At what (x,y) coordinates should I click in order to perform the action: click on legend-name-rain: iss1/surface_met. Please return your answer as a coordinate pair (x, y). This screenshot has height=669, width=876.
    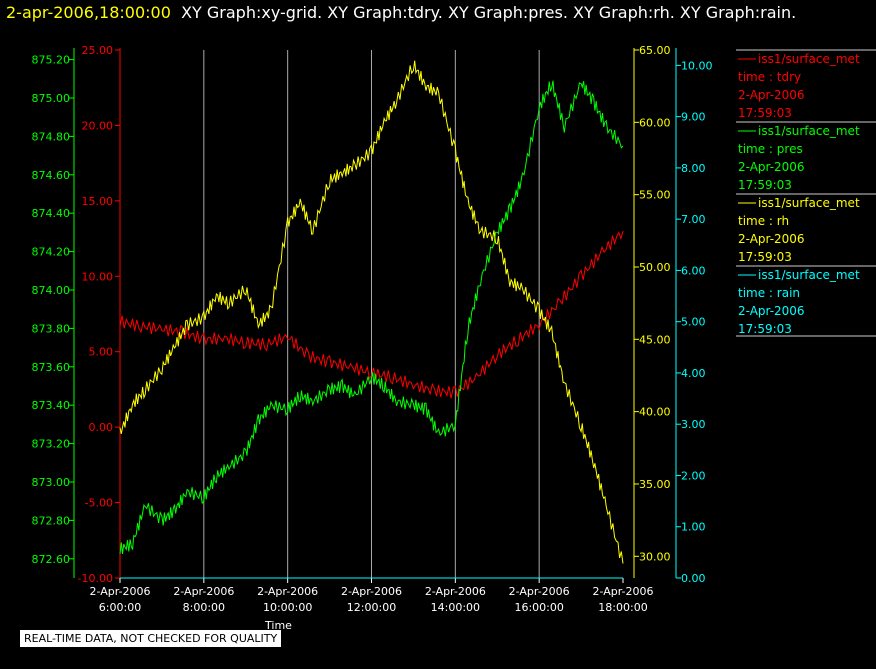
    Looking at the image, I should click on (809, 275).